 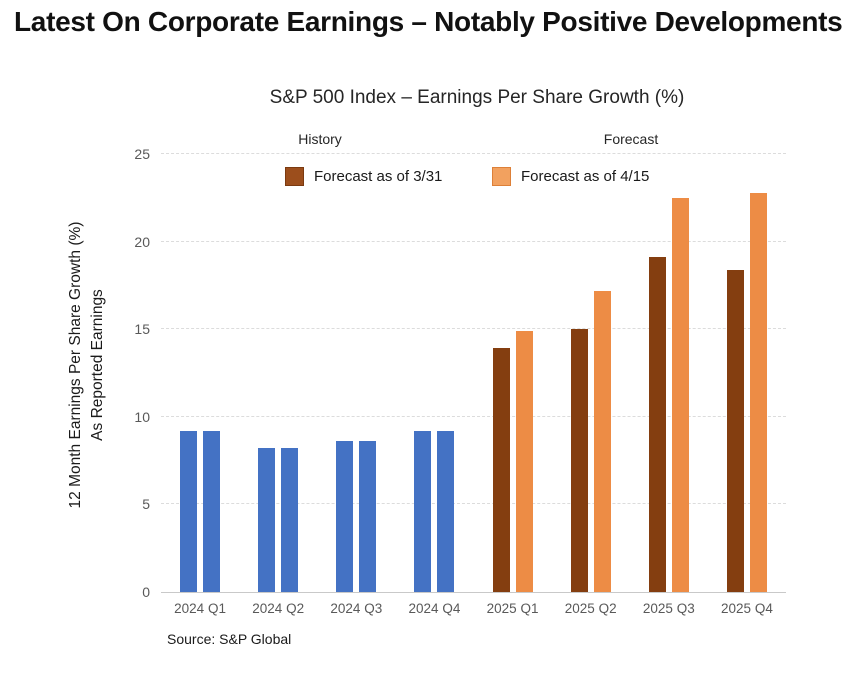 I want to click on bar-2024-q2-series2, so click(x=290, y=520).